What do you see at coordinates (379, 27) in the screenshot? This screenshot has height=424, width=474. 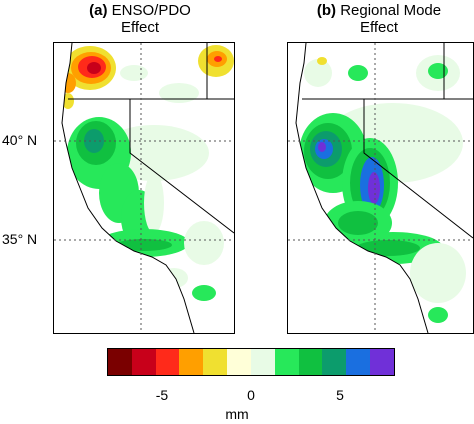 I see `panel-b-title-line2: Effect` at bounding box center [379, 27].